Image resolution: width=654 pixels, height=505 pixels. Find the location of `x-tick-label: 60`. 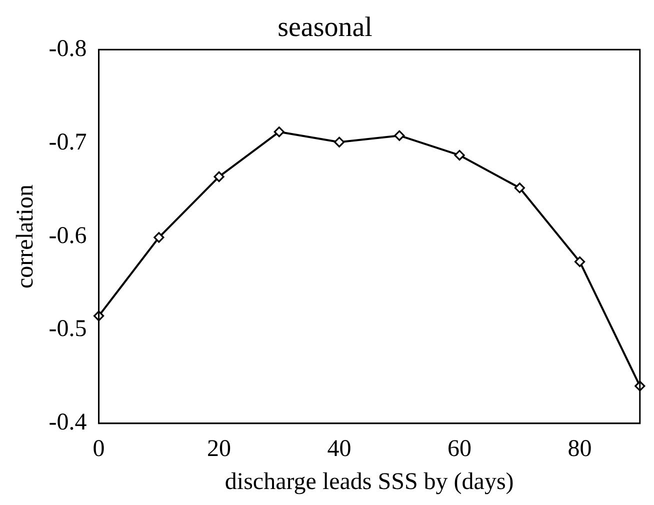

x-tick-label: 60 is located at coordinates (460, 449).